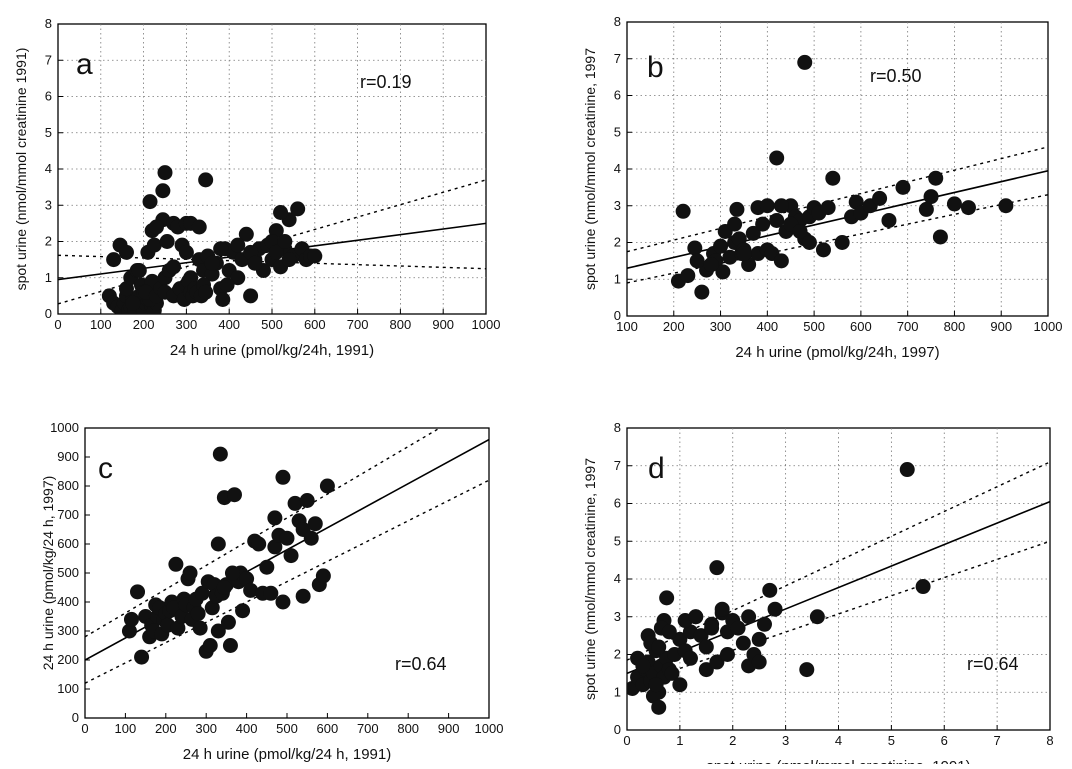  I want to click on x-tick-label: 900, so click(449, 728).